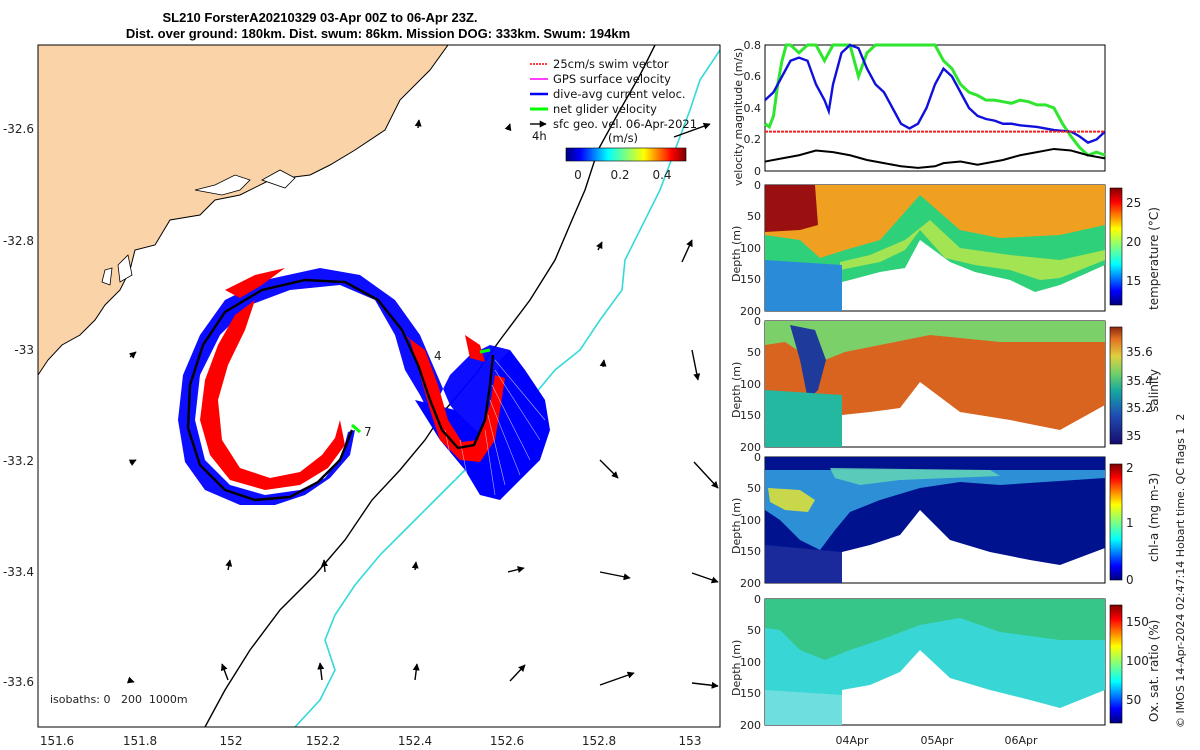 The width and height of the screenshot is (1200, 750). Describe the element at coordinates (18, 405) in the screenshot. I see `map-y-ticks: -32.6 -32.8 -33 -33.2 -33.4 -33.6` at that location.